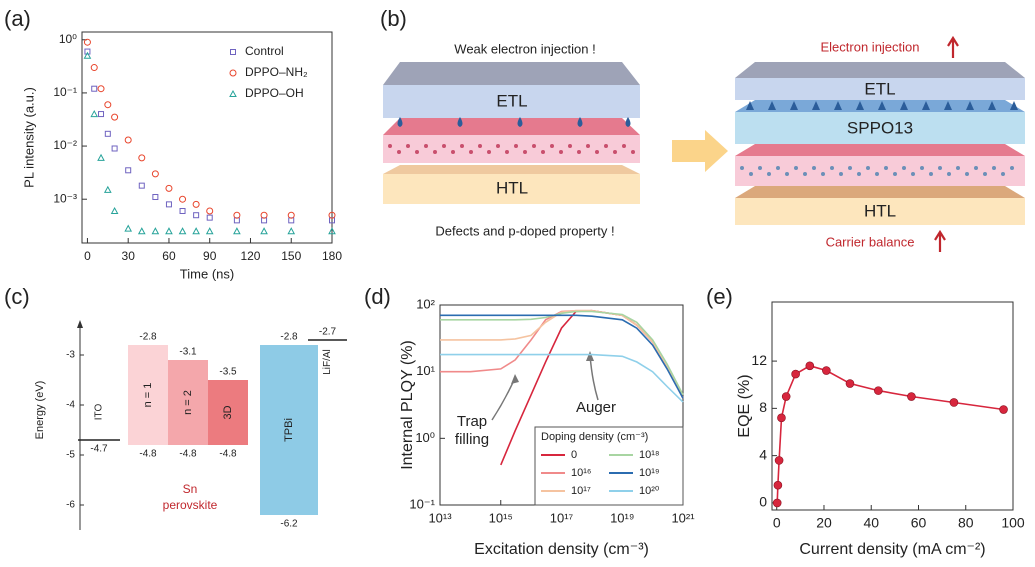  Describe the element at coordinates (17, 296) in the screenshot. I see `panel-label: (c)` at that location.